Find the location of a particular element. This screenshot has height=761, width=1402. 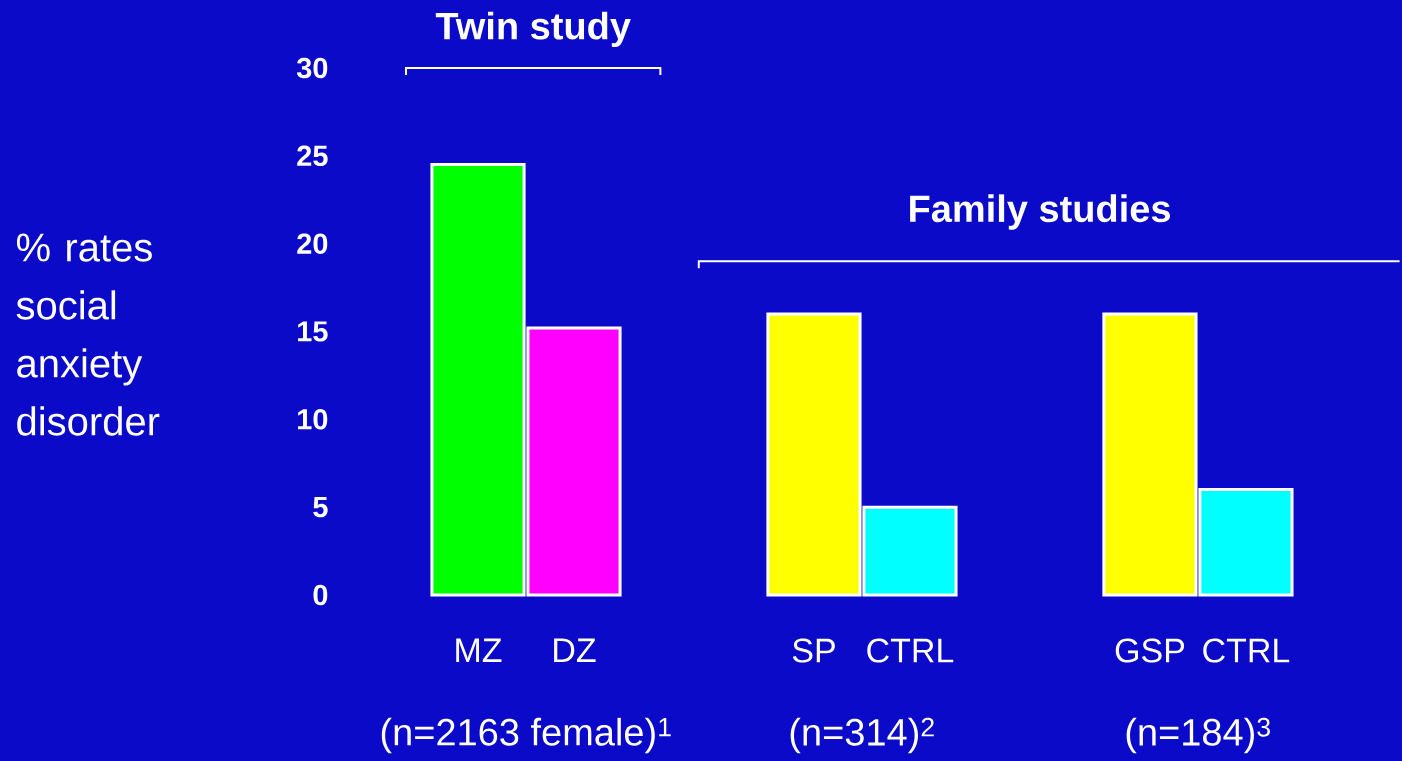

x-tick-label: MZ is located at coordinates (479, 650).